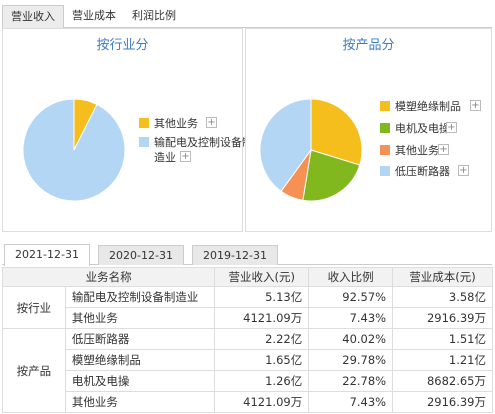  I want to click on legend-label-power-equipment-line2: 造业, so click(165, 157).